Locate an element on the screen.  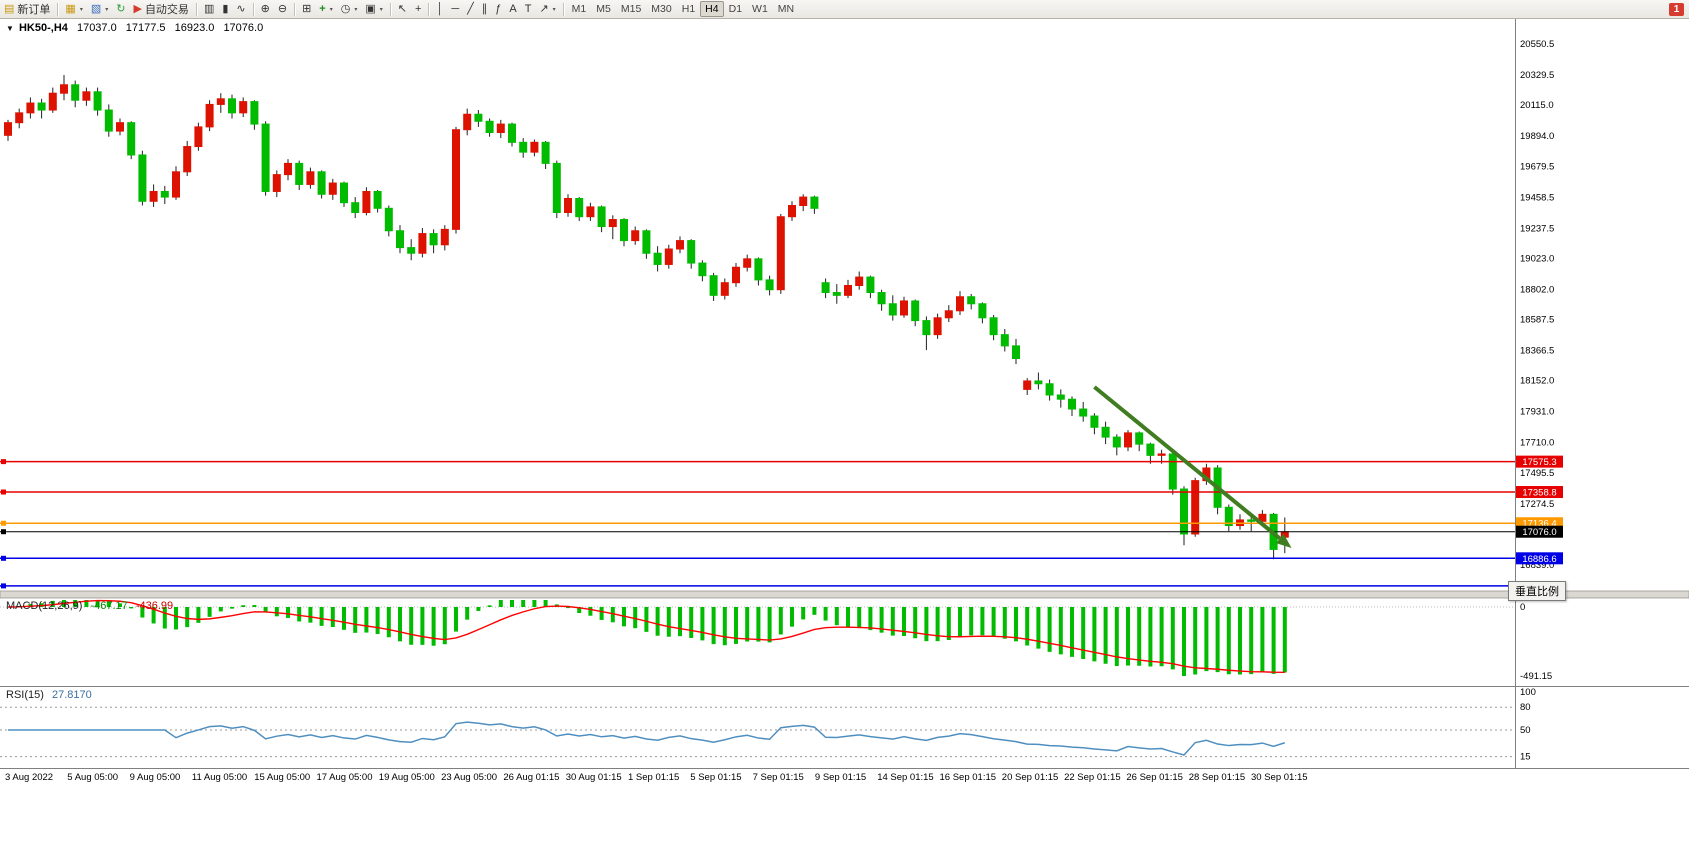
profiles-button: ▧ ▾ is located at coordinates (99, 9).